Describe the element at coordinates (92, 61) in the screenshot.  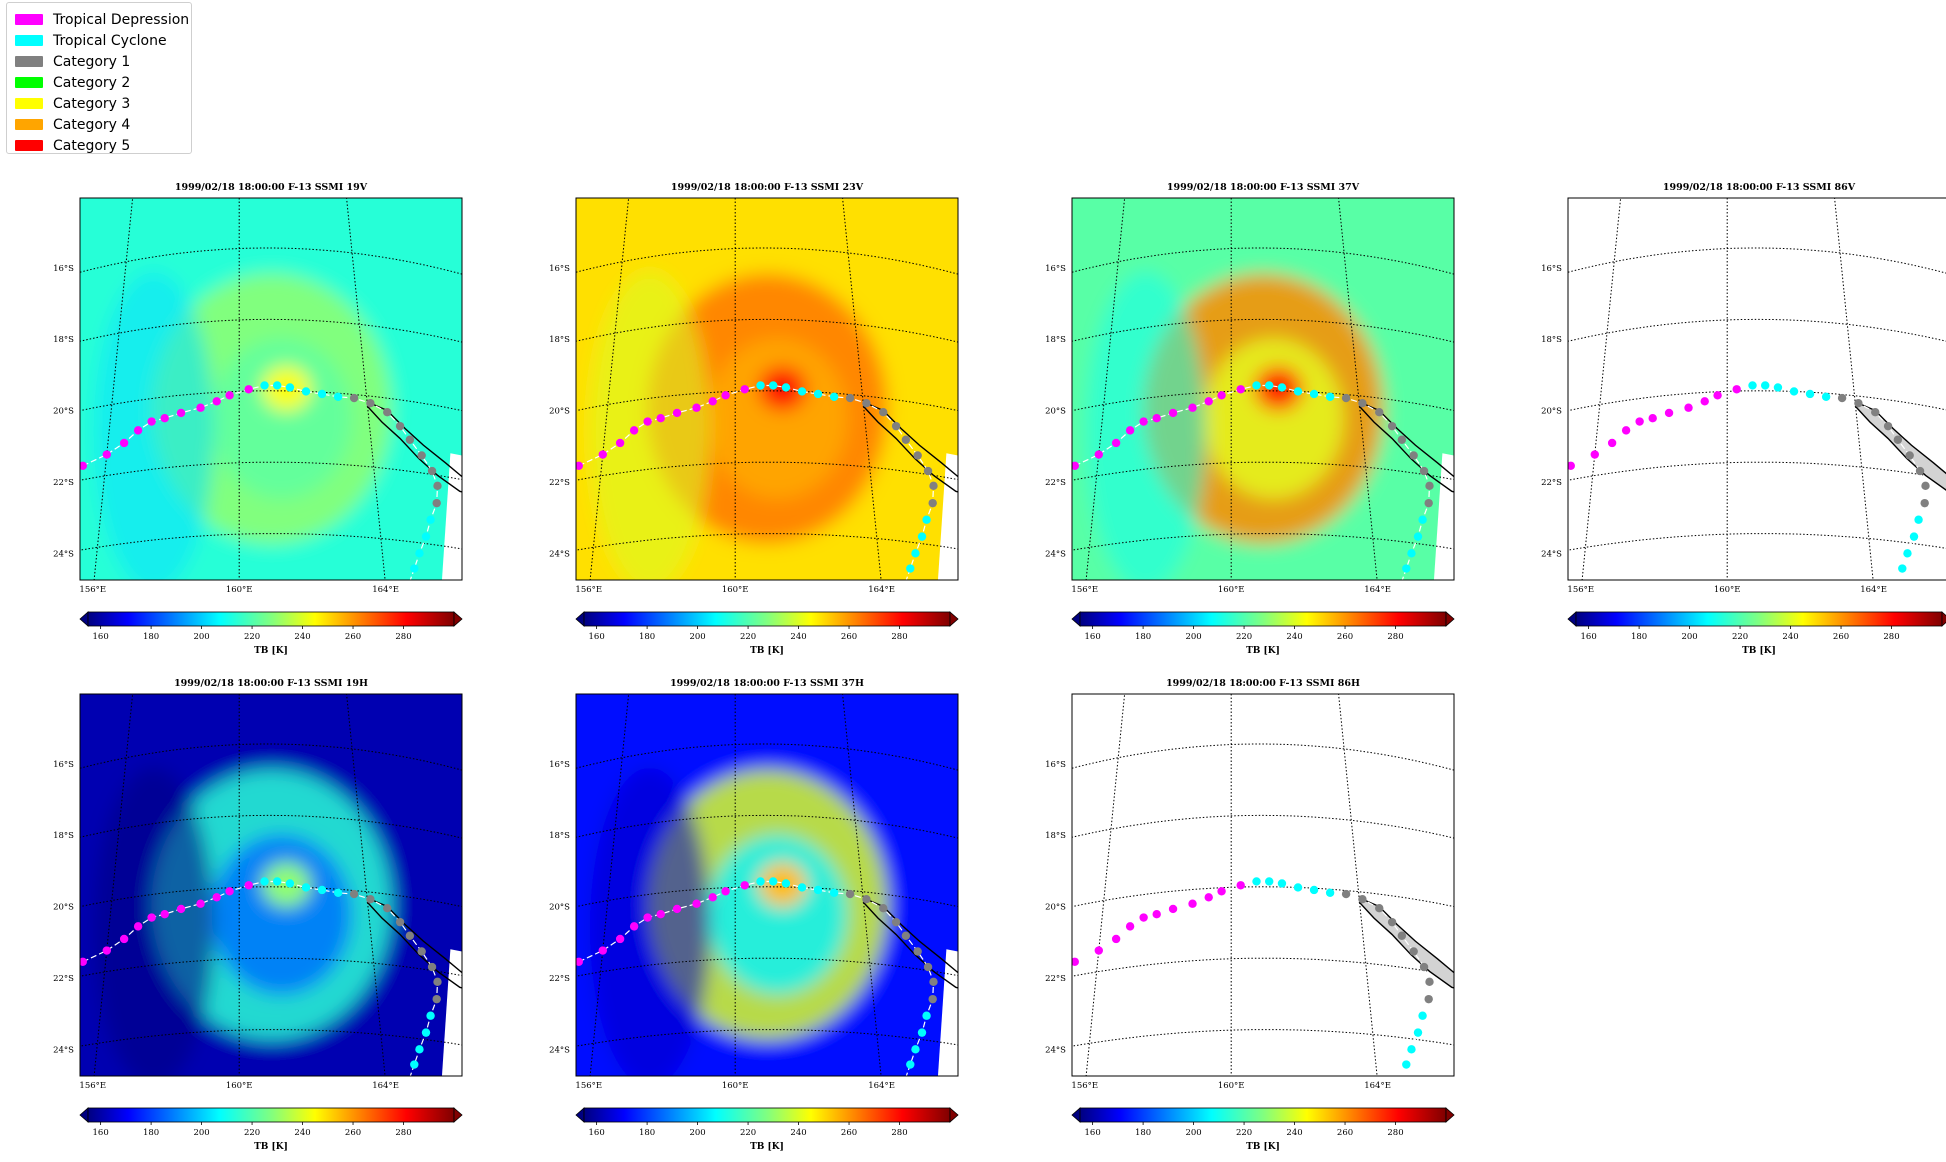
I see `legend-label: Category 1` at that location.